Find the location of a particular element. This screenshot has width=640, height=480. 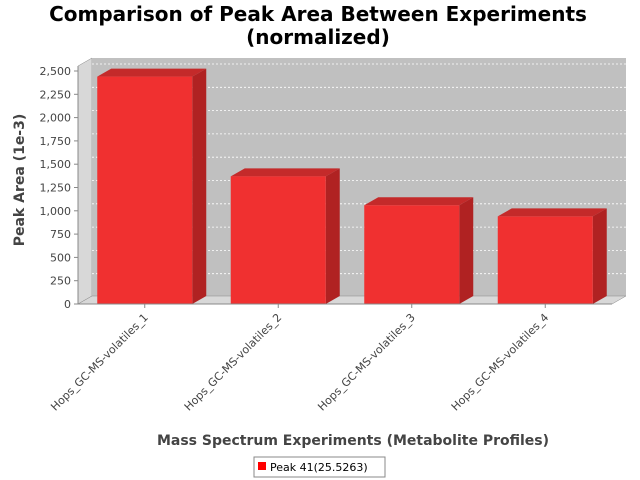

plot-left-wall is located at coordinates (85, 181).